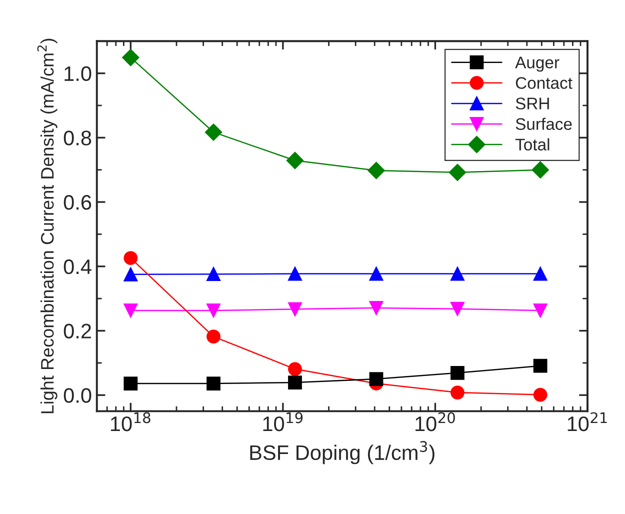  I want to click on y-axis-title: Light Recombination Current Density (mA/cm$^{2}$), so click(47, 226).